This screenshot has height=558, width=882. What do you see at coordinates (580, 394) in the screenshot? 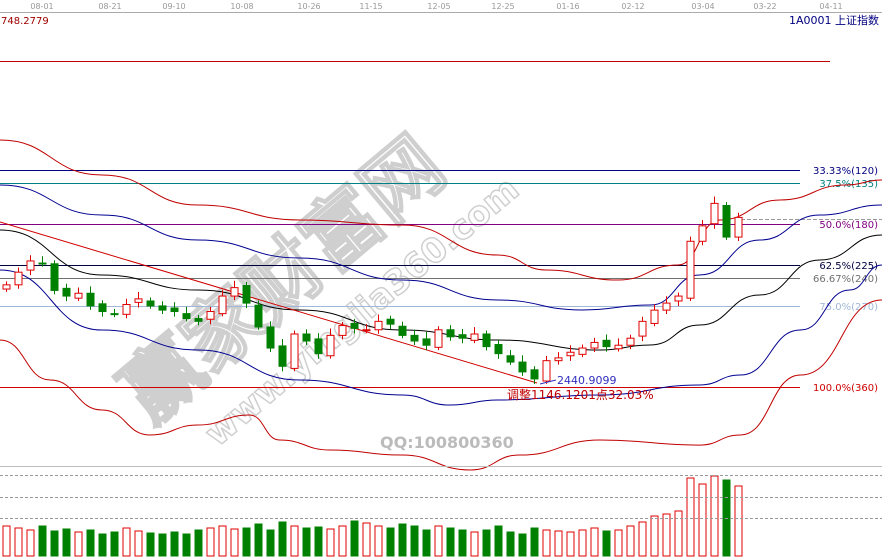
I see `decline-annotation: 调整1146.1201点32.03%` at bounding box center [580, 394].